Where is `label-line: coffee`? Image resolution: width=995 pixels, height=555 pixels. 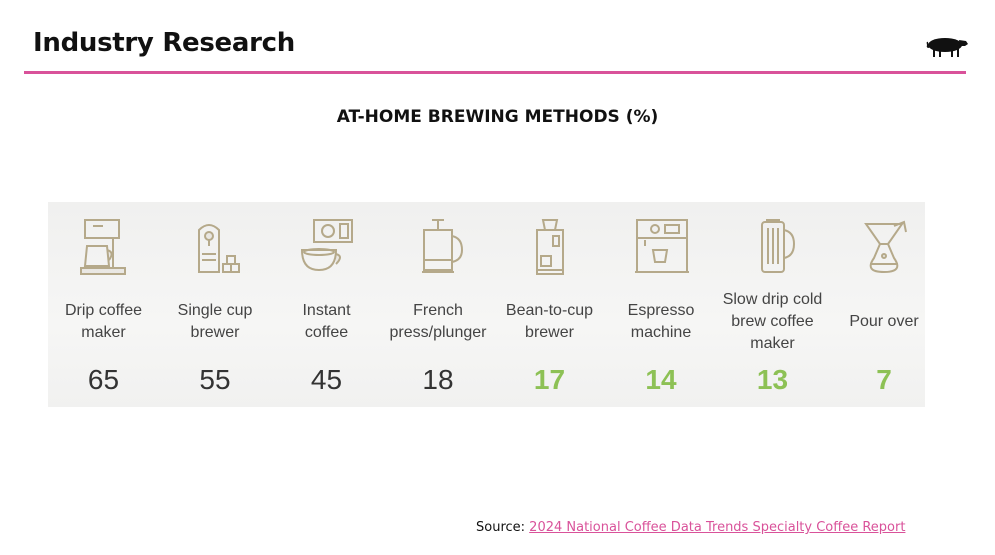
label-line: coffee is located at coordinates (326, 332).